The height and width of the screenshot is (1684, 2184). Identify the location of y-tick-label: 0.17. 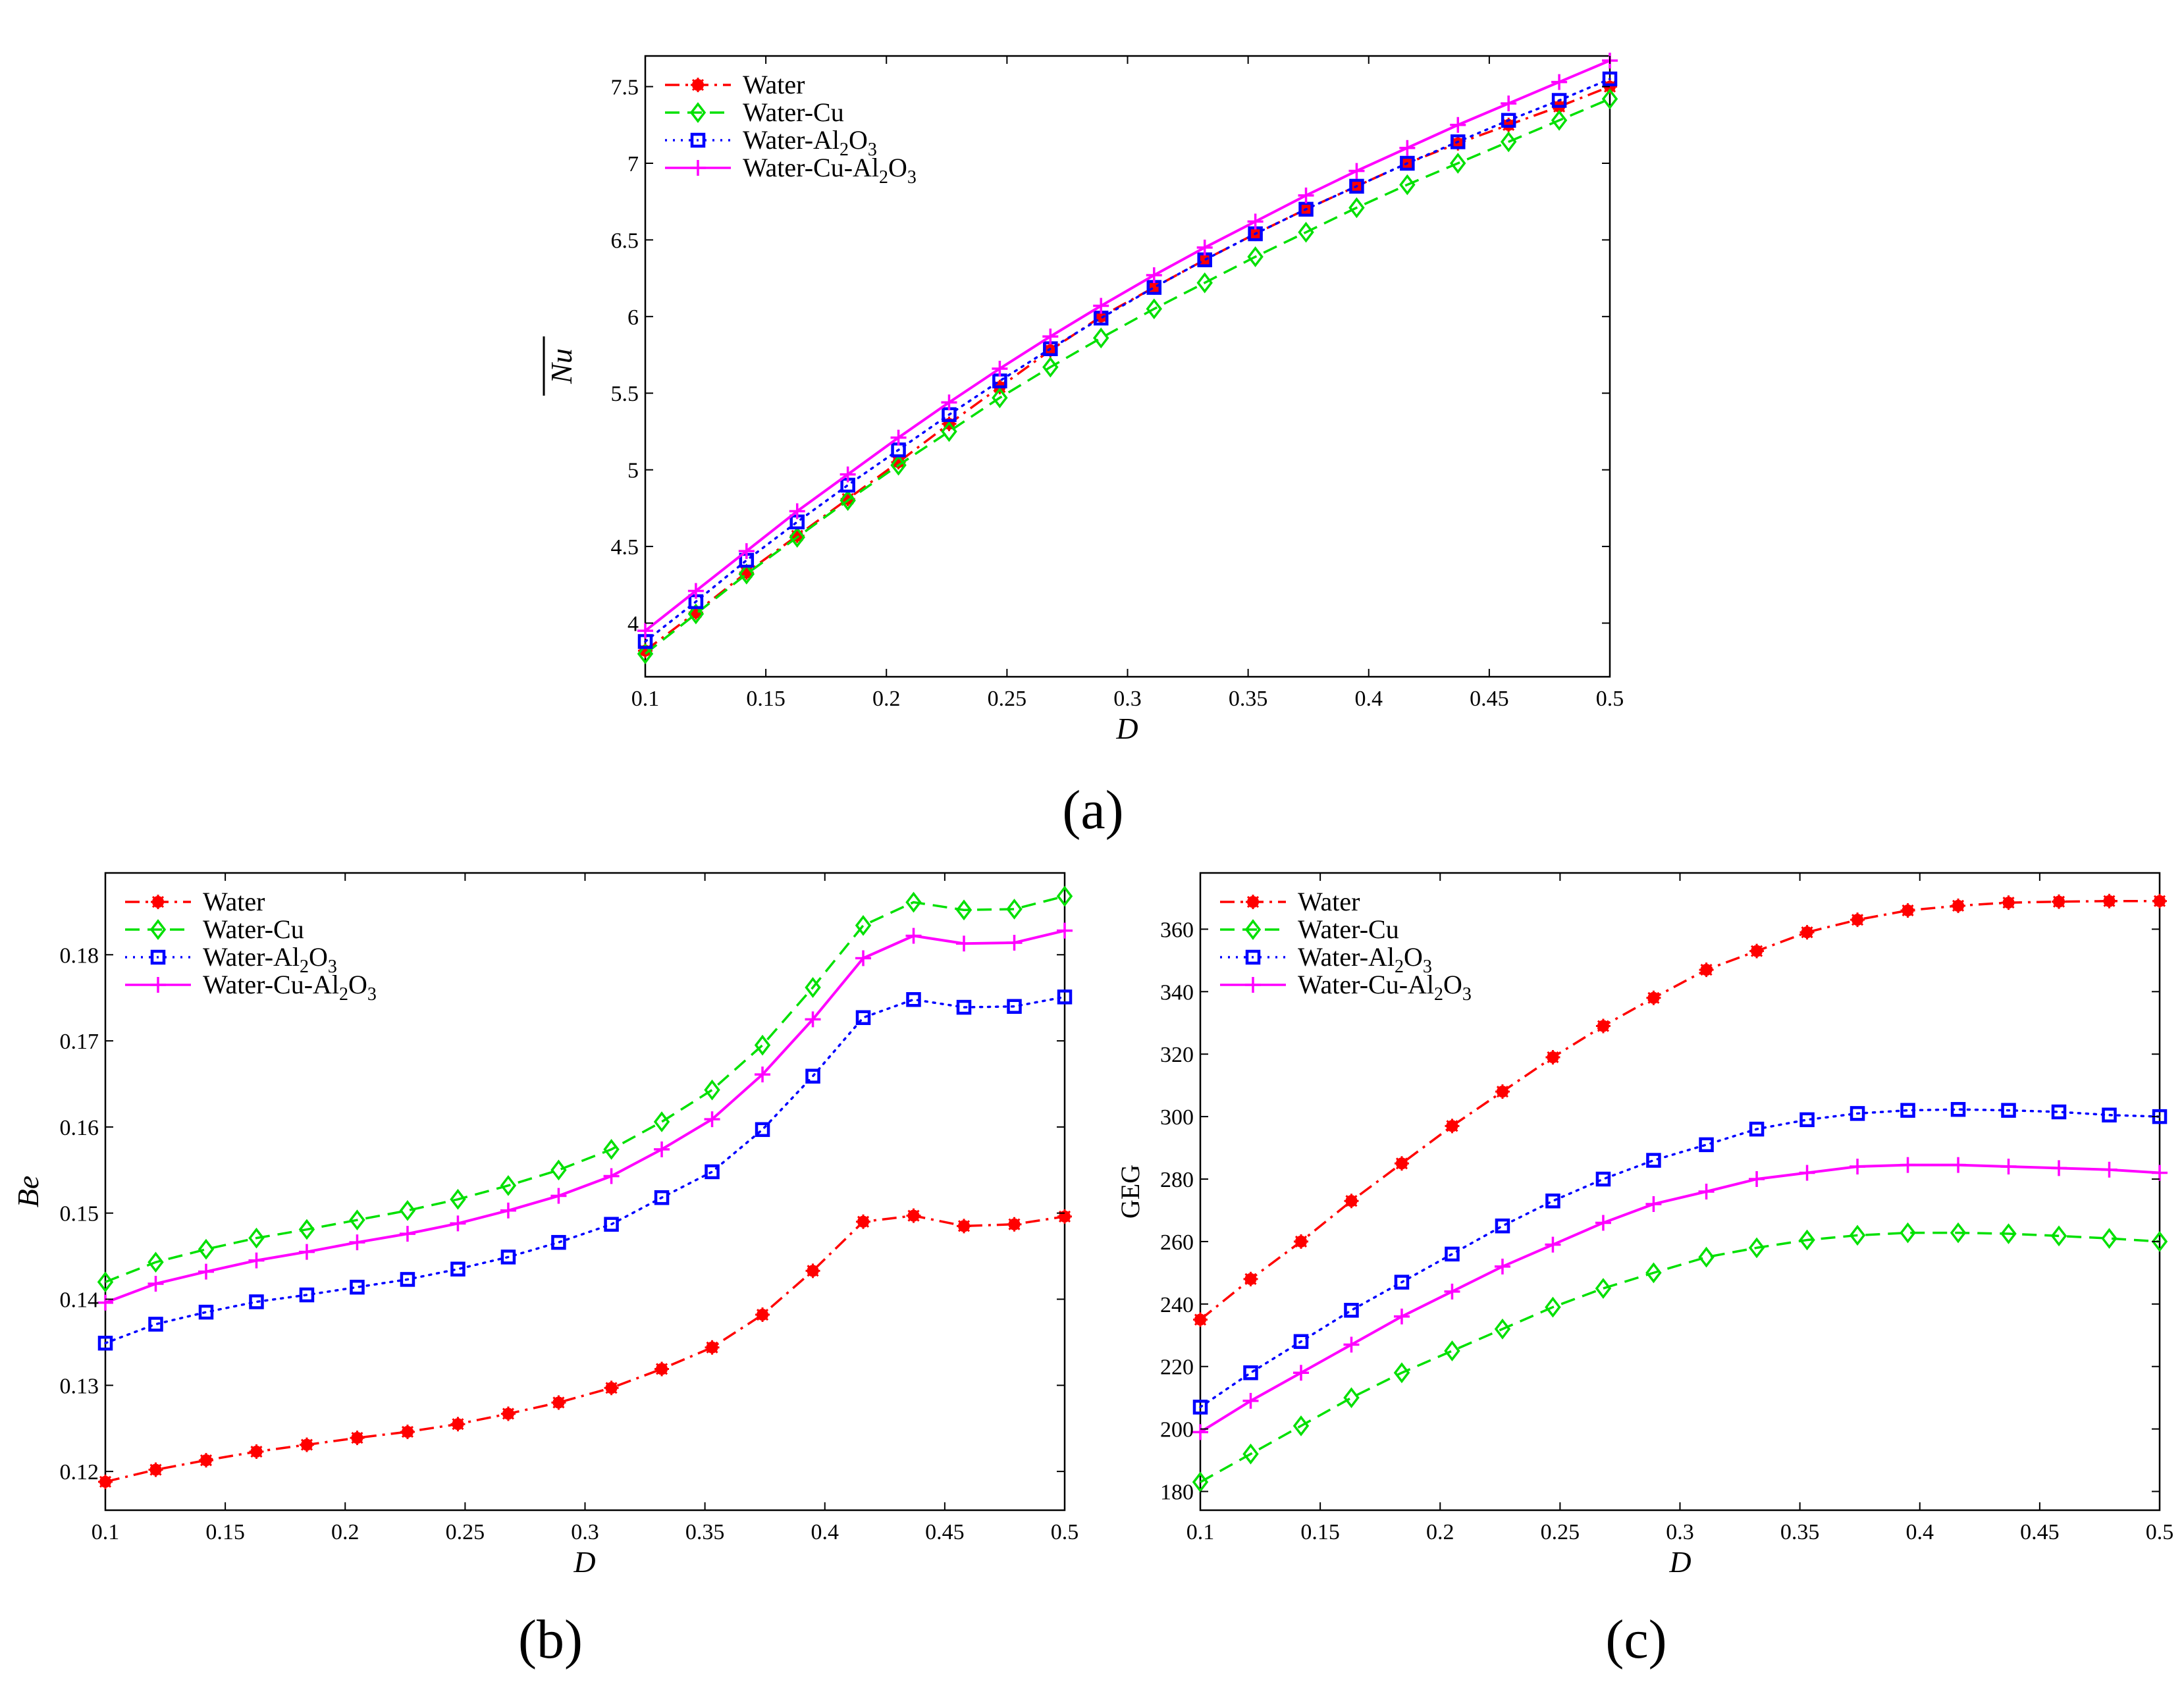
(79, 1042).